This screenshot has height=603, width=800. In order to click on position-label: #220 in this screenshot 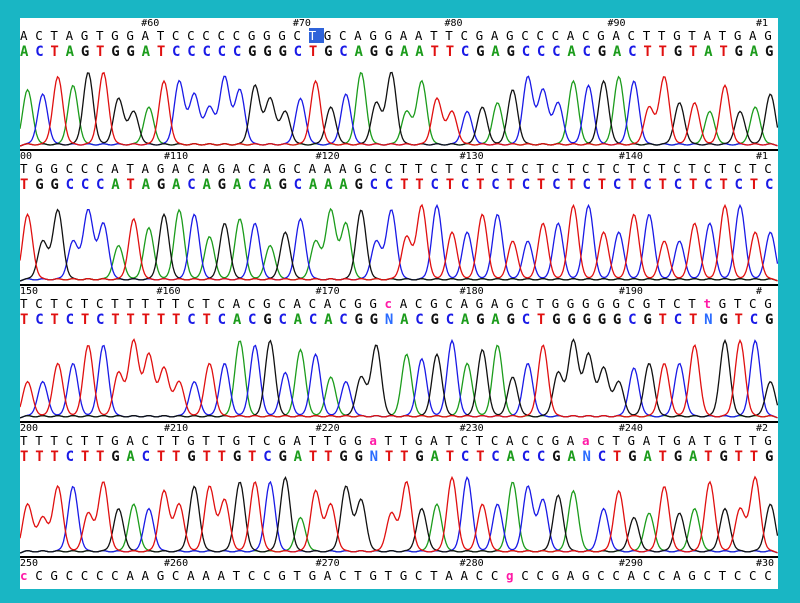, I will do `click(327, 428)`.